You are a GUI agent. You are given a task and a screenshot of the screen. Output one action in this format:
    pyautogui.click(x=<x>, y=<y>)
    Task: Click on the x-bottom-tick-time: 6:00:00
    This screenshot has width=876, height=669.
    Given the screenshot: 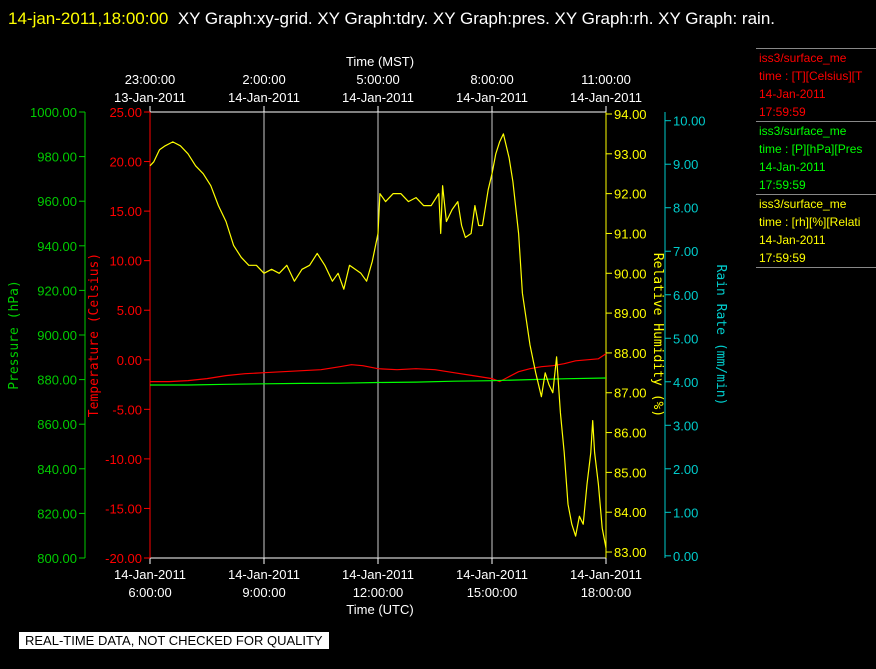 What is the action you would take?
    pyautogui.click(x=149, y=592)
    